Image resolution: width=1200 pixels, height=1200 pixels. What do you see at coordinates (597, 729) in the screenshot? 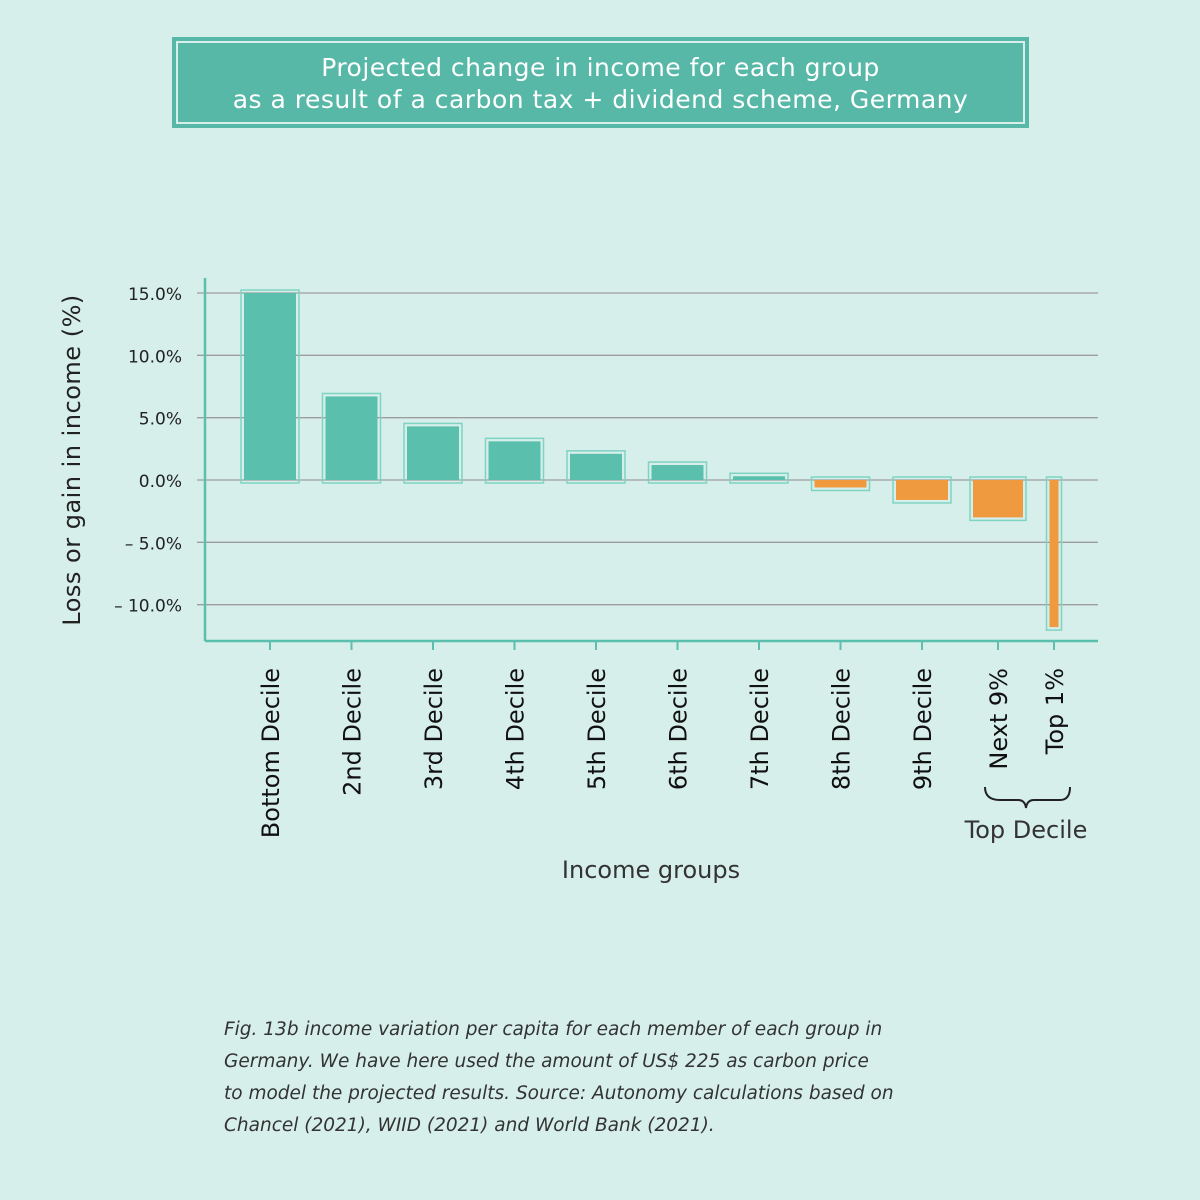
I see `x-category-label: 5th Decile` at bounding box center [597, 729].